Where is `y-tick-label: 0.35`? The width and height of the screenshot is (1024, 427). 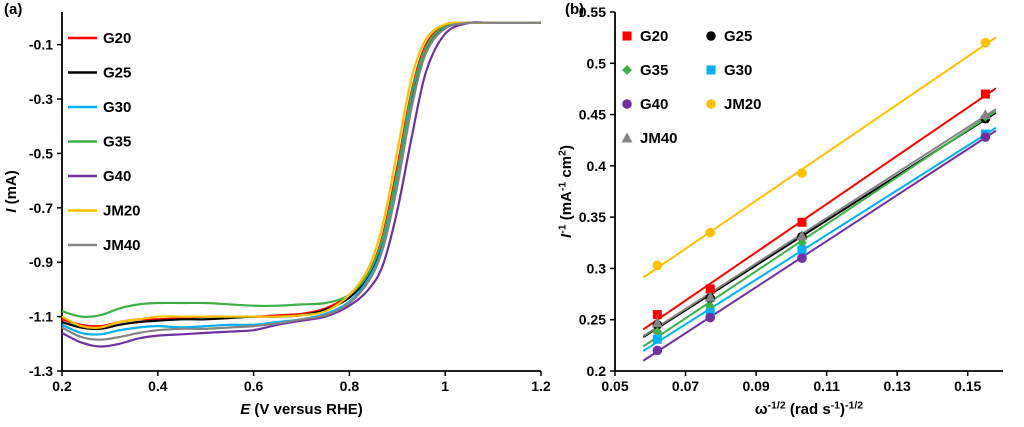
y-tick-label: 0.35 is located at coordinates (592, 217).